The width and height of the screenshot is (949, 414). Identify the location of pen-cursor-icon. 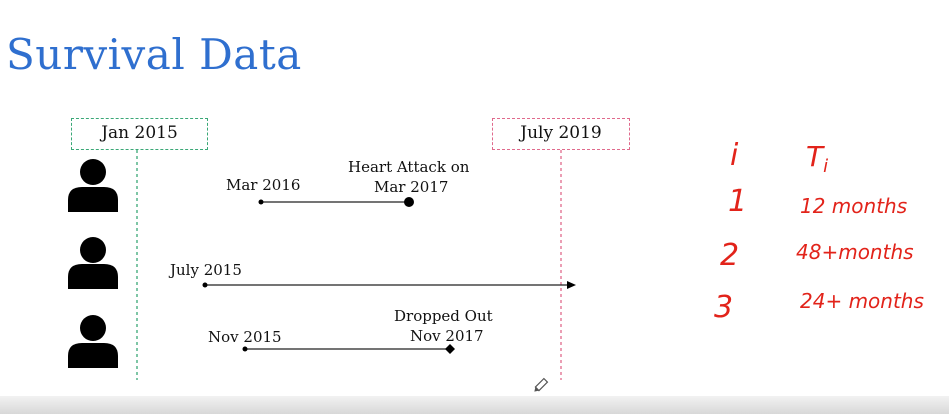
(541, 384).